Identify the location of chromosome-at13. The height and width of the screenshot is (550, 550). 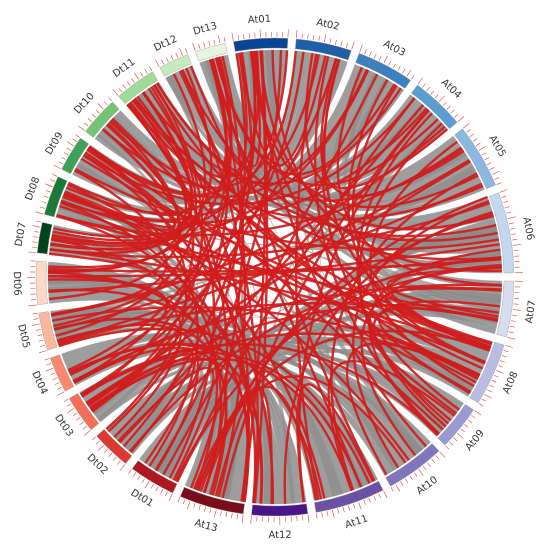
(212, 501).